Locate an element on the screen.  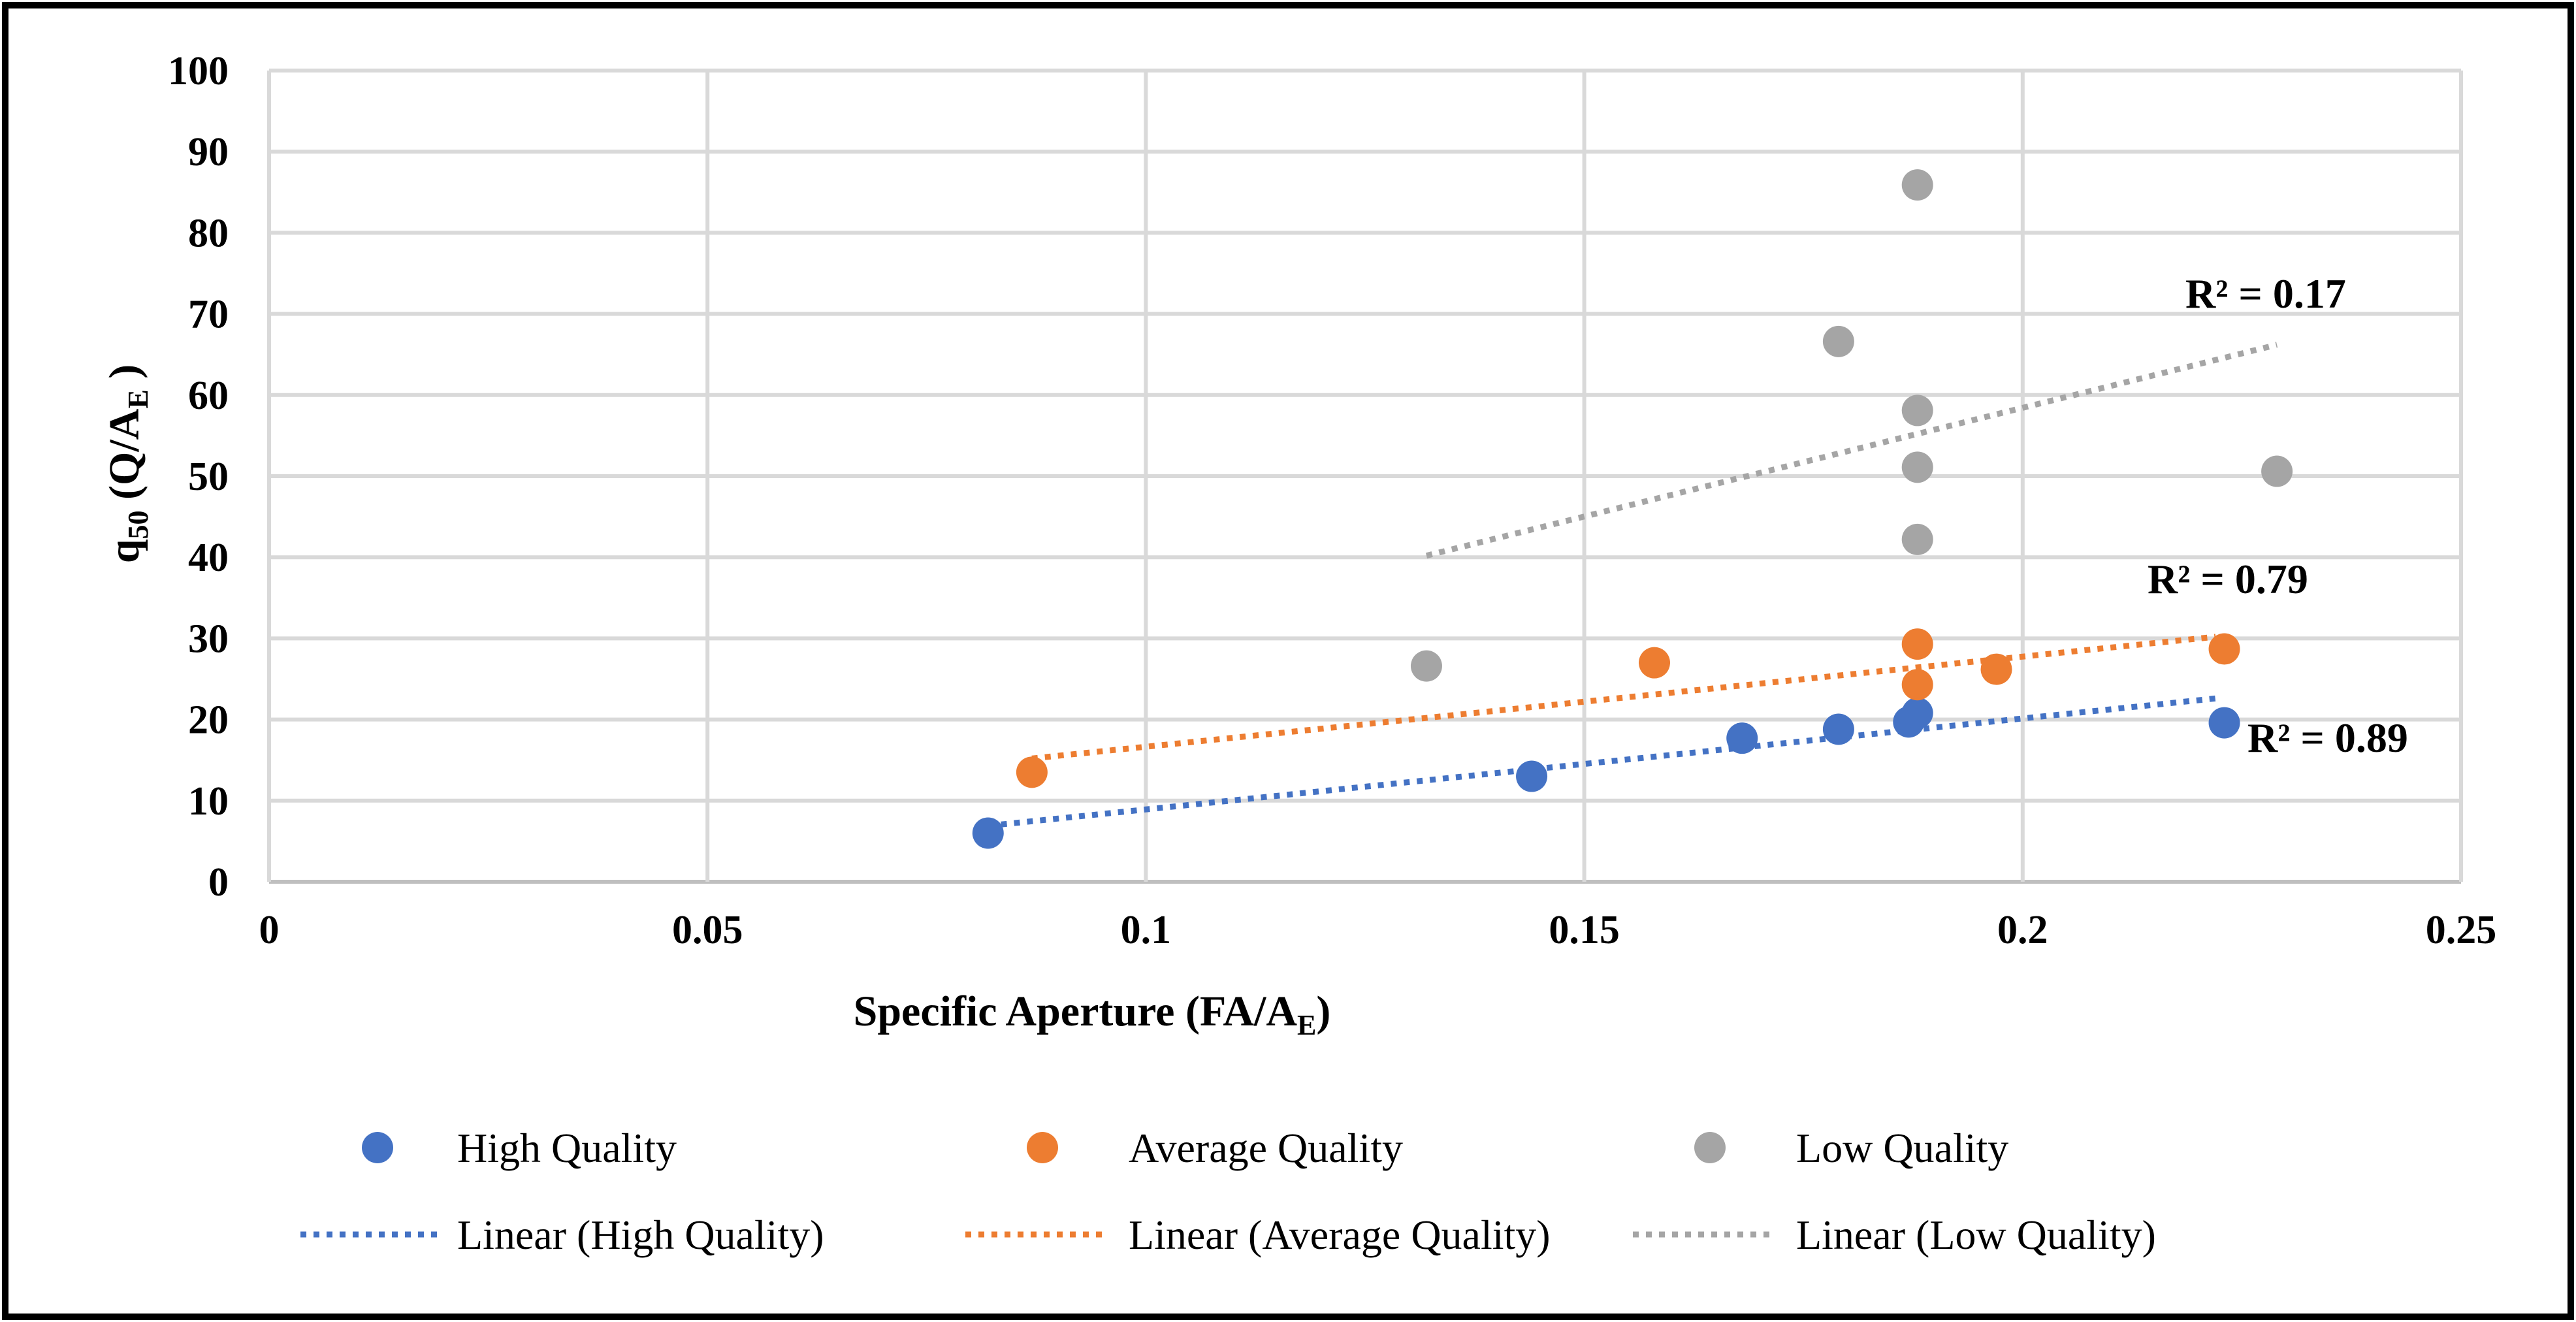
r2-label: R² = 0.17 is located at coordinates (2265, 293).